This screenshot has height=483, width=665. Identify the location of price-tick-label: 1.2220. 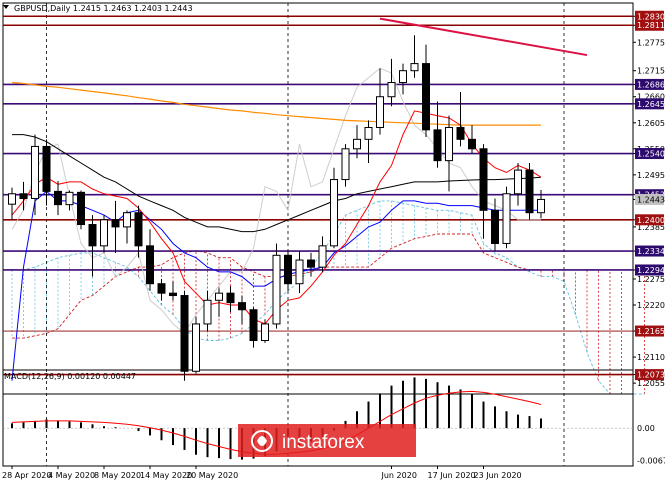
(651, 305).